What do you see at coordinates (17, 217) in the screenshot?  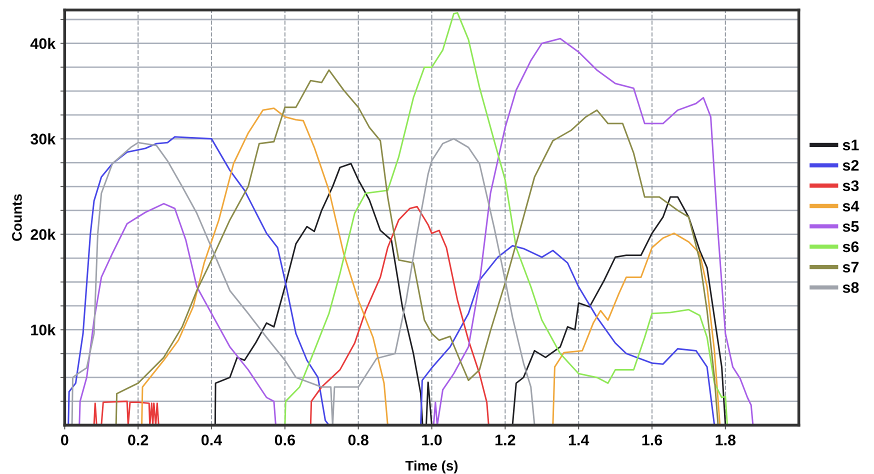 I see `y-axis-title: Counts` at bounding box center [17, 217].